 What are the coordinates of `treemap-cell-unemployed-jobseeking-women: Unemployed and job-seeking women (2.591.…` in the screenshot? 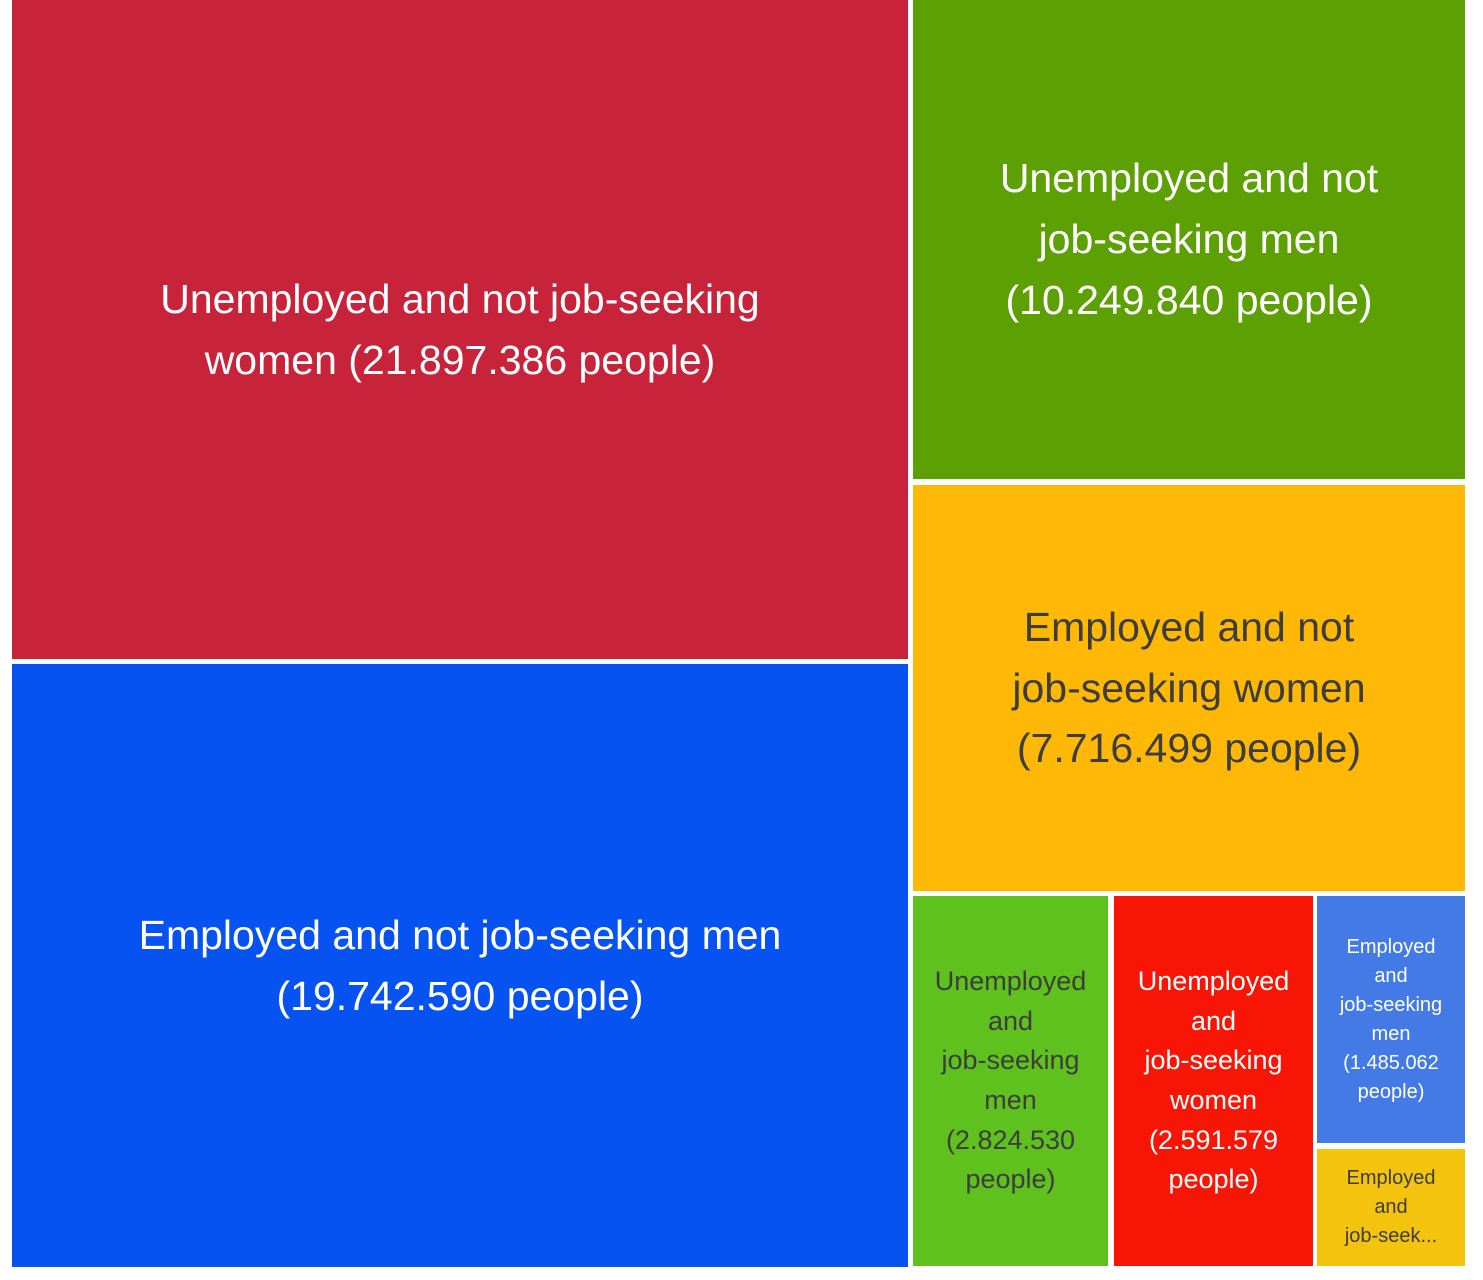 It's located at (1213, 1081).